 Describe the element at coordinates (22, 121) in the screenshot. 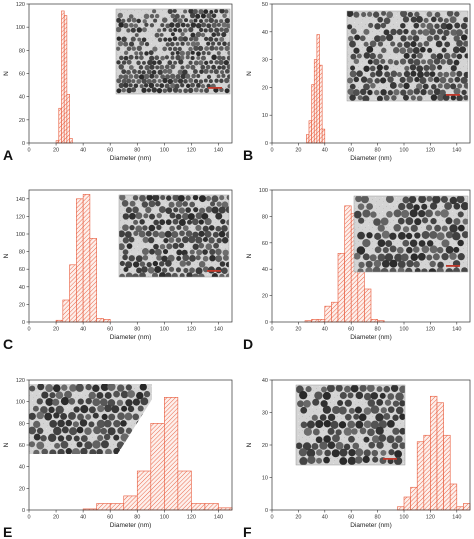

I see `y-tick-label: 20` at that location.